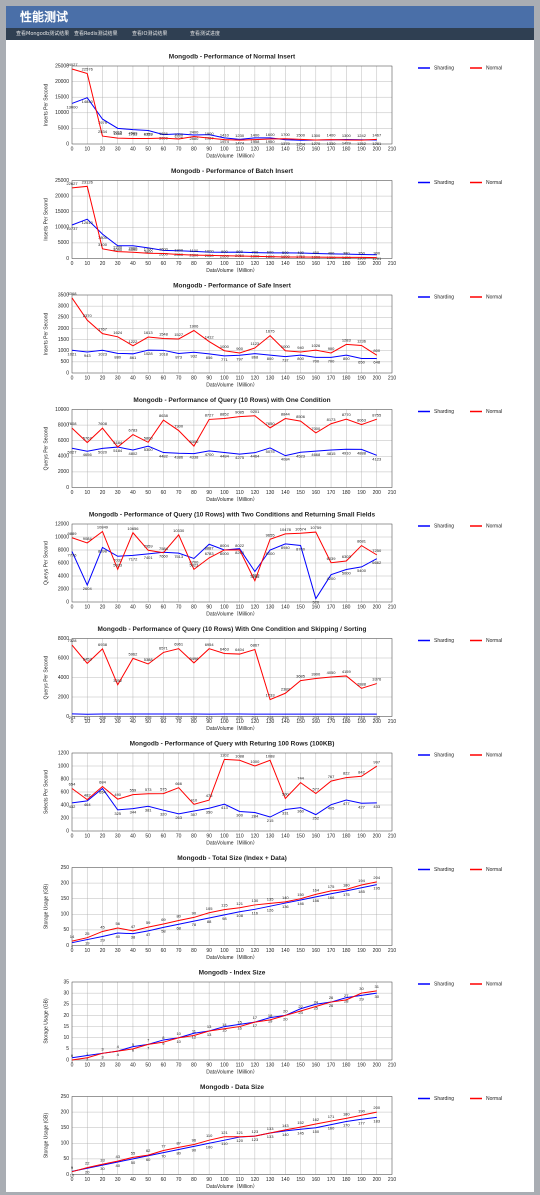 This screenshot has width=540, height=1195. Describe the element at coordinates (133, 249) in the screenshot. I see `data-label: 4090` at that location.